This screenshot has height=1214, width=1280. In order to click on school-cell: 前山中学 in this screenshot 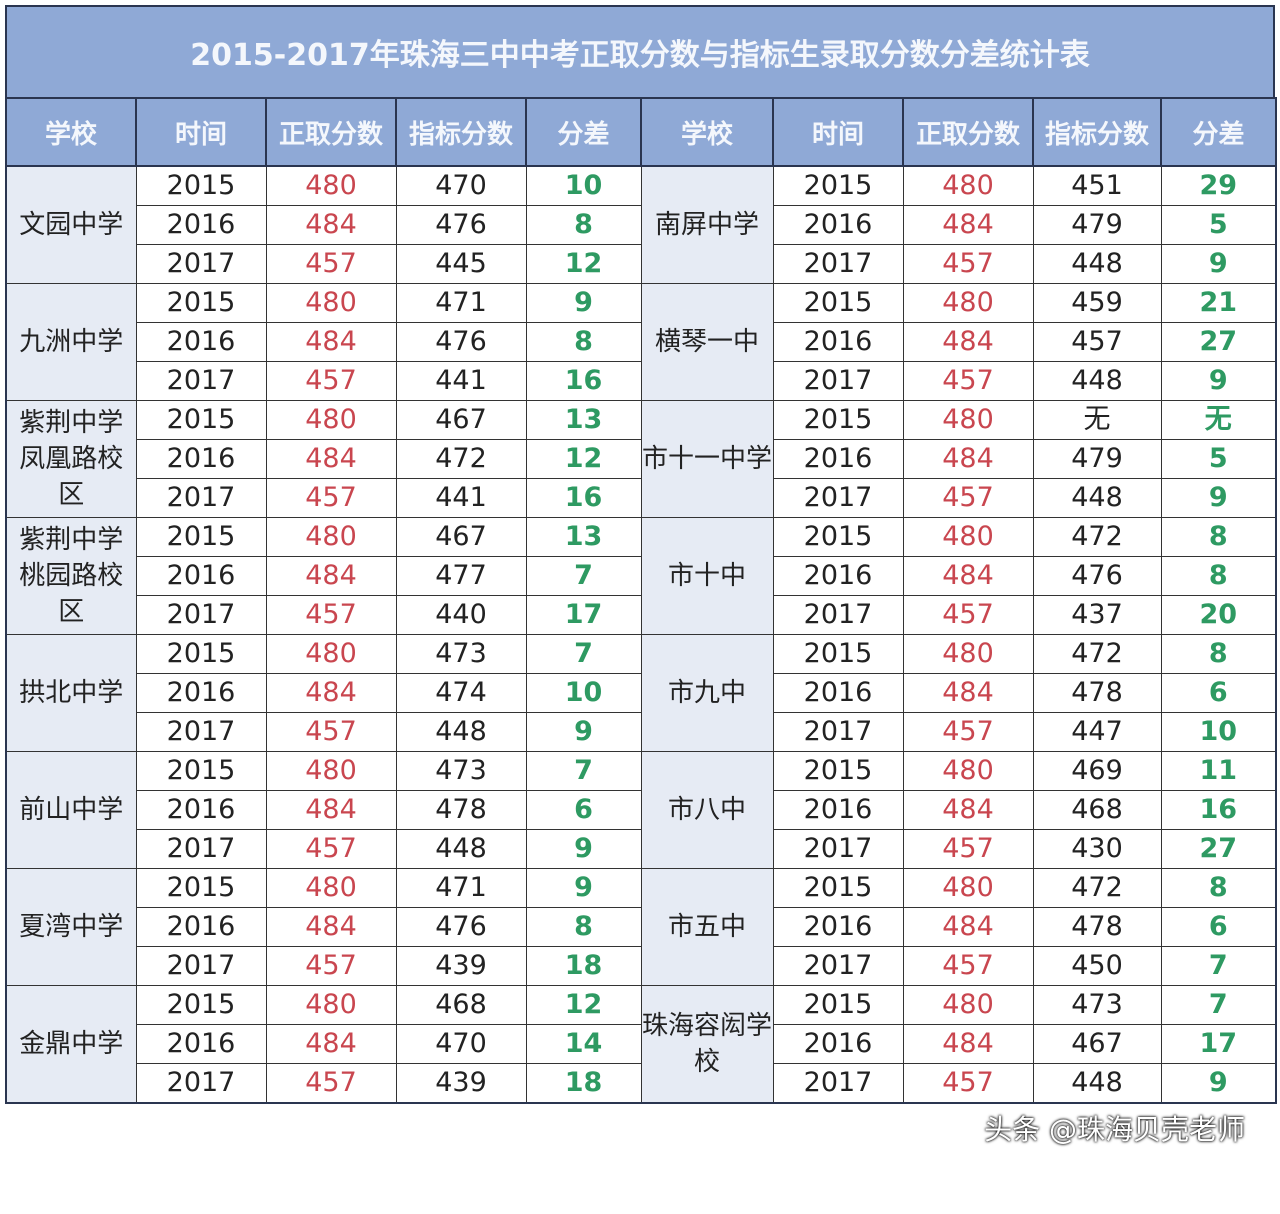, I will do `click(71, 810)`.